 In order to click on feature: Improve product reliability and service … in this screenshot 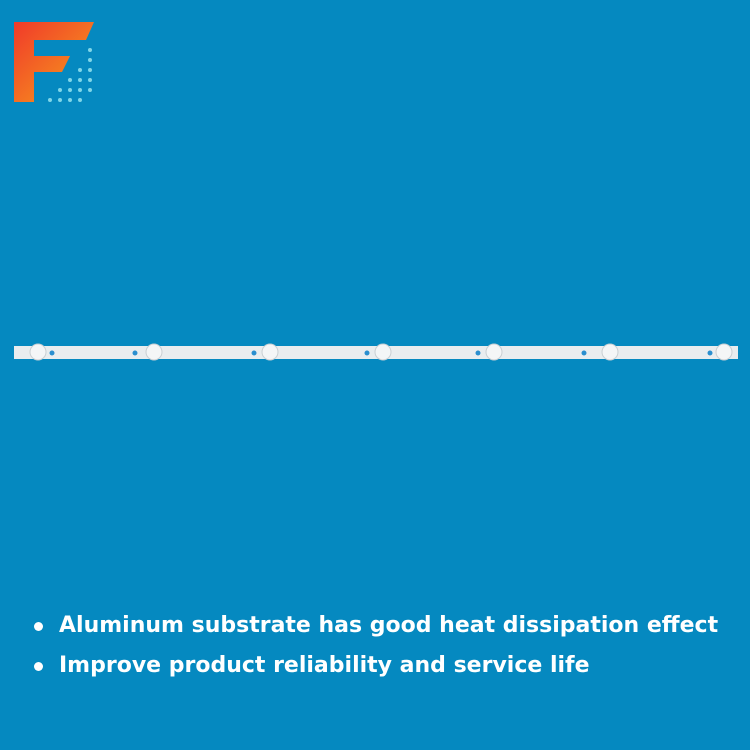, I will do `click(374, 666)`.